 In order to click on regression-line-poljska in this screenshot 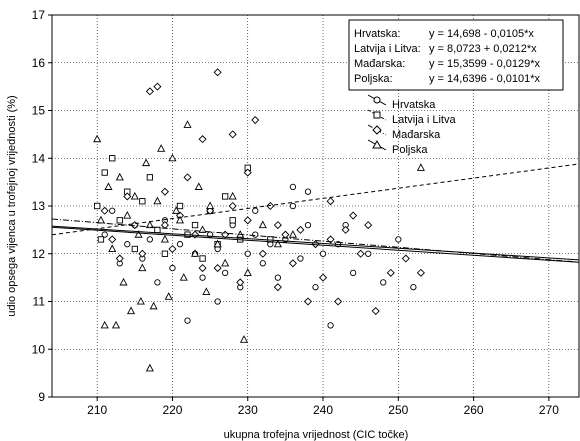, I will do `click(315, 243)`.